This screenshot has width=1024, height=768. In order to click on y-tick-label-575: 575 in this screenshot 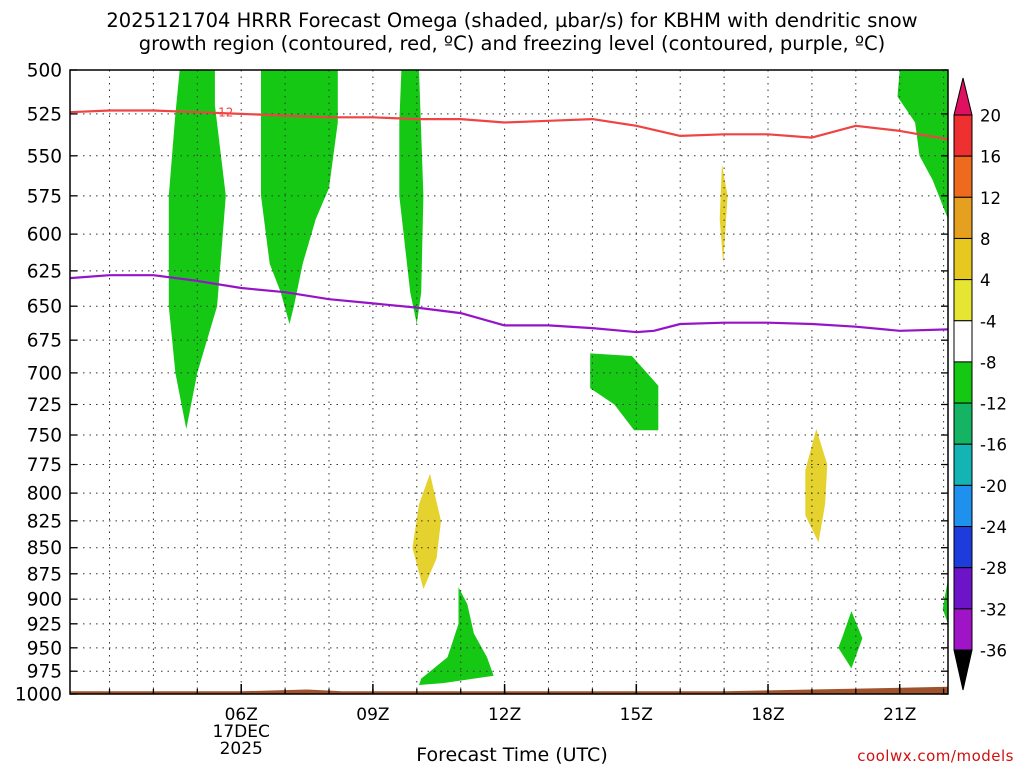, I will do `click(44, 196)`.